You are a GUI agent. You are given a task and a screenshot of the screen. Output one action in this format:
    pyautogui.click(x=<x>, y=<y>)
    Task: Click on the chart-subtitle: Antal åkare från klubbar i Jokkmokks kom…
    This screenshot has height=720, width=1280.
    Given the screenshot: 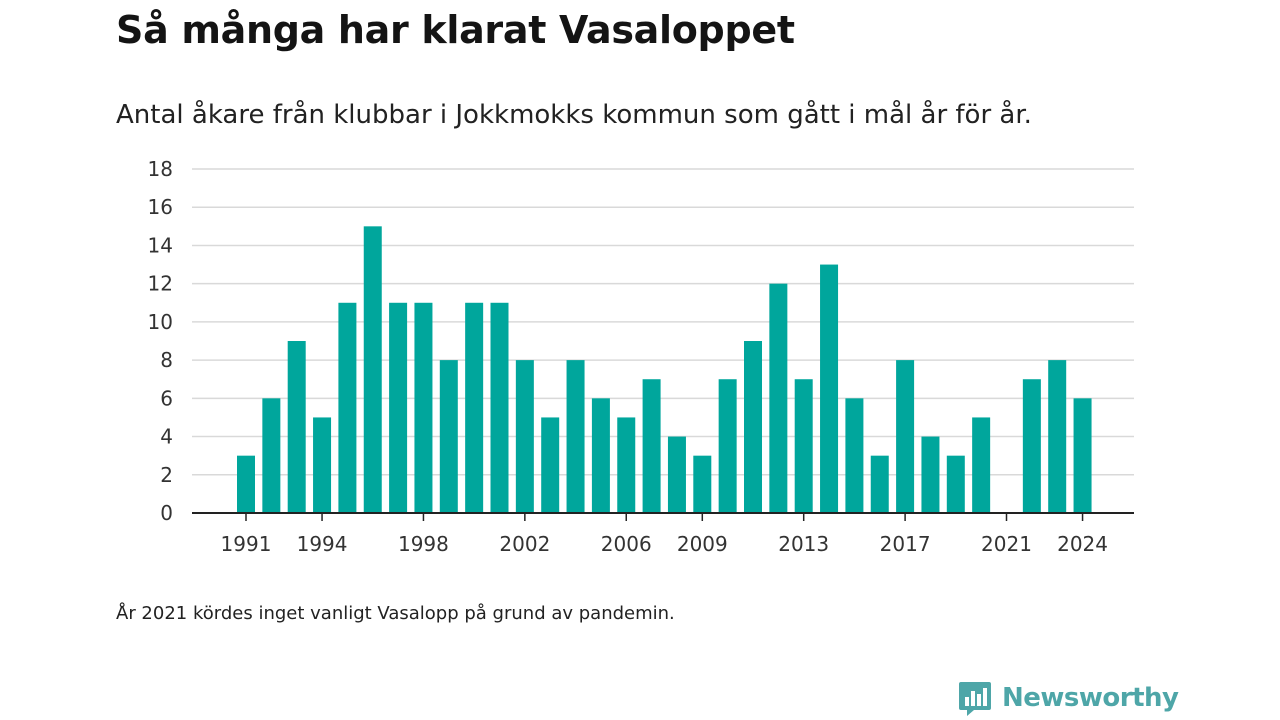 What is the action you would take?
    pyautogui.click(x=574, y=115)
    